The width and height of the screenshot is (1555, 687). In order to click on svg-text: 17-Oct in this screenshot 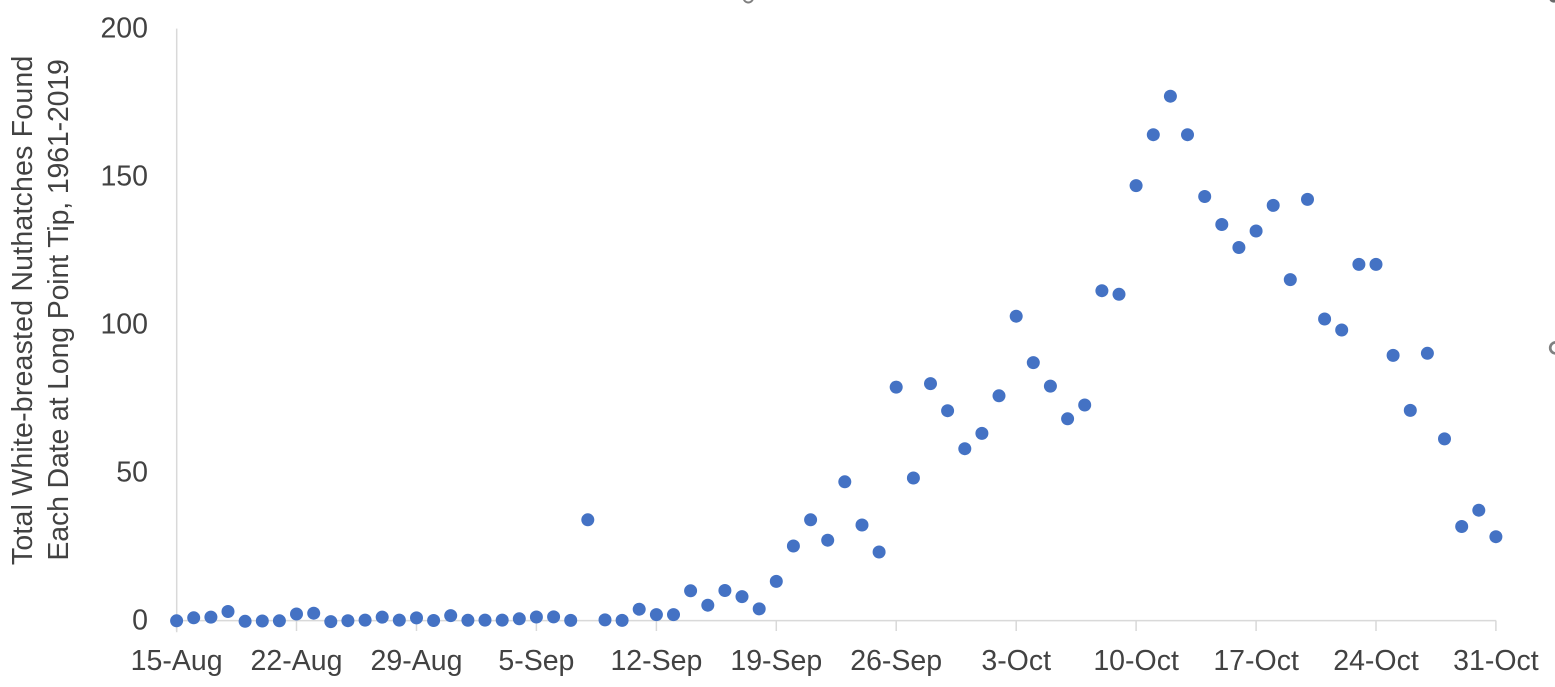, I will do `click(1256, 661)`.